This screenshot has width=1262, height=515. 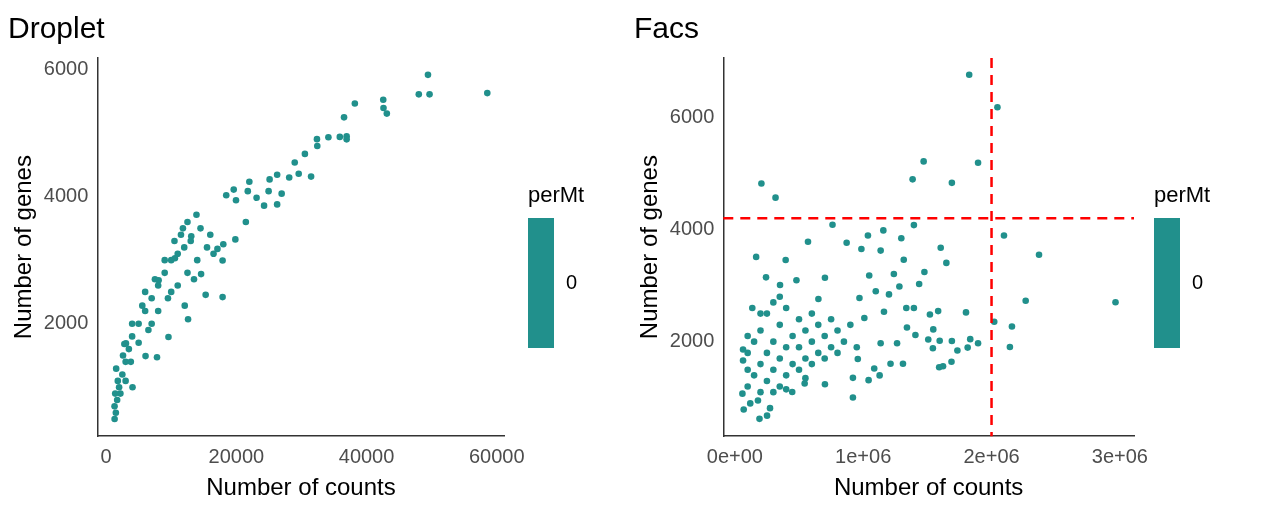 I want to click on x-tick-label: 40000, so click(x=366, y=455).